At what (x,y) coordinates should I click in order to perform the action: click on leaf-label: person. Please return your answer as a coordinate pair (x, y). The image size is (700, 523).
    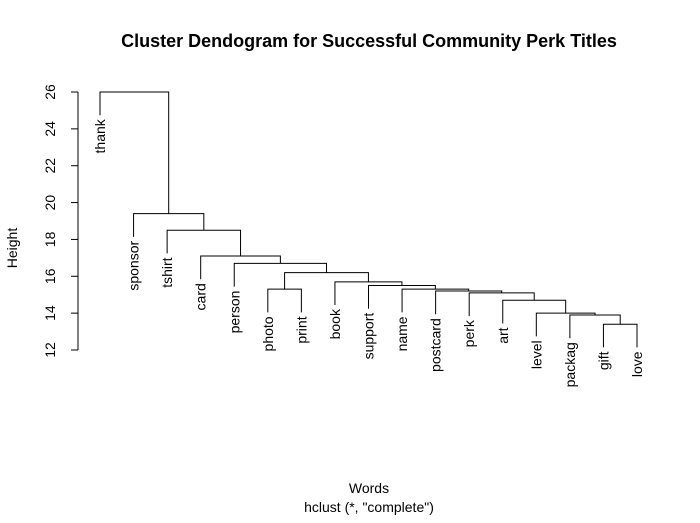
    Looking at the image, I should click on (234, 312).